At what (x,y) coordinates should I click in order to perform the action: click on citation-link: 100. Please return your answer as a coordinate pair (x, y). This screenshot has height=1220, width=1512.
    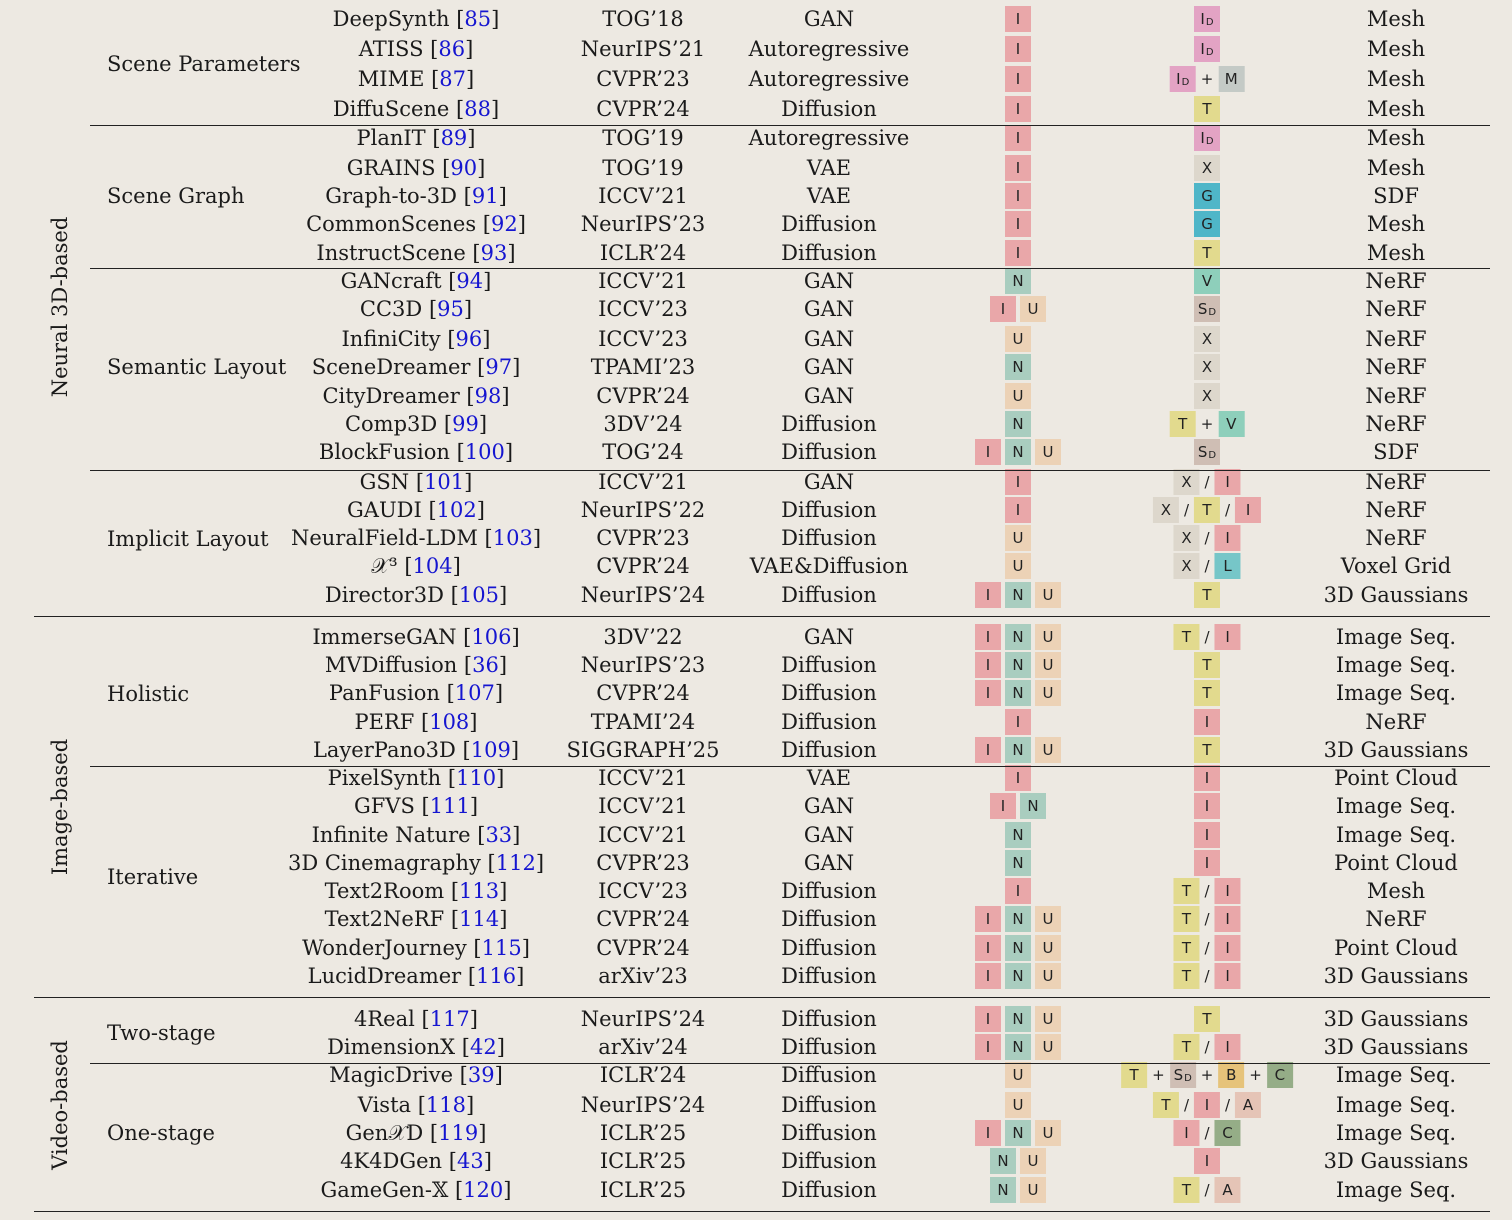
    Looking at the image, I should click on (484, 452).